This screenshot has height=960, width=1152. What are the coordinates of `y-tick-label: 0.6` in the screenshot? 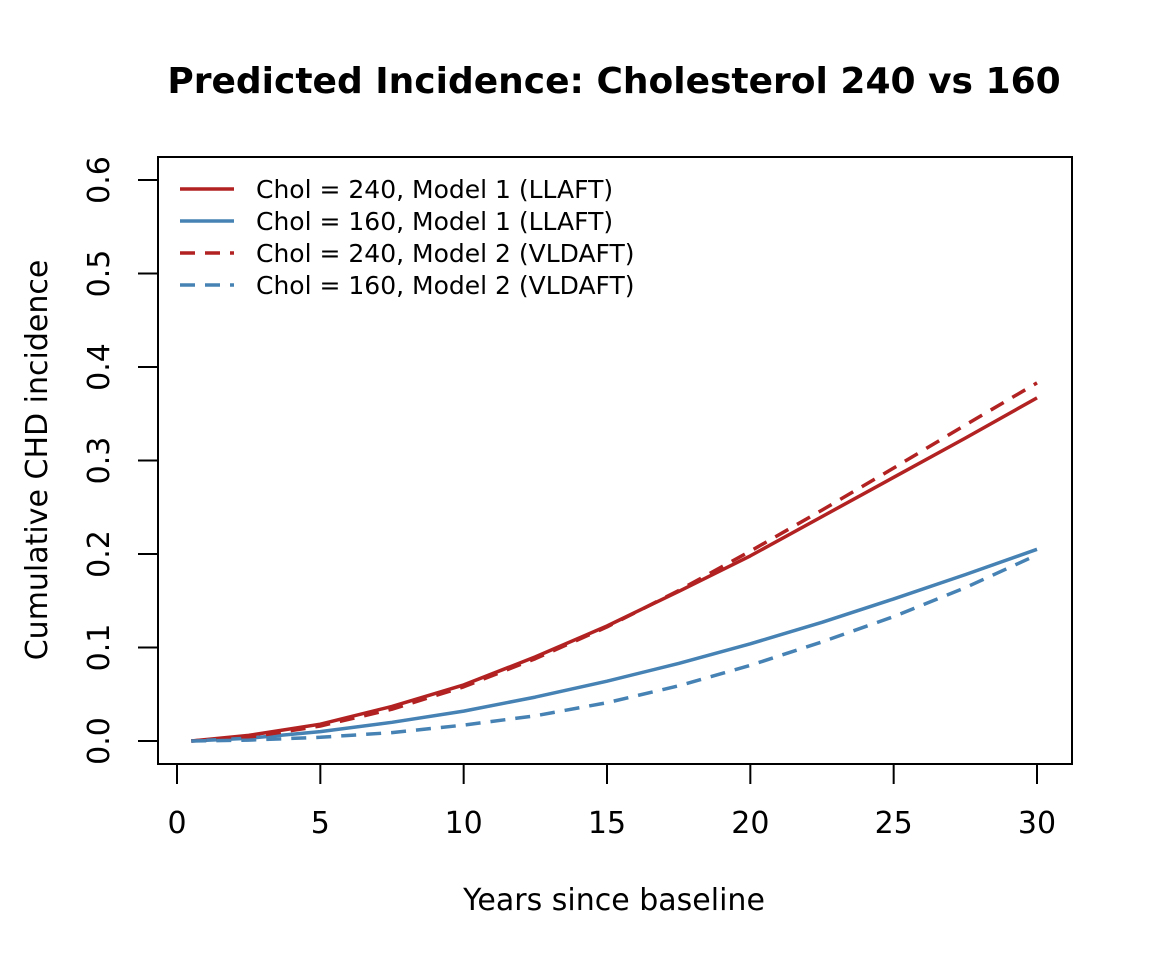 It's located at (99, 180).